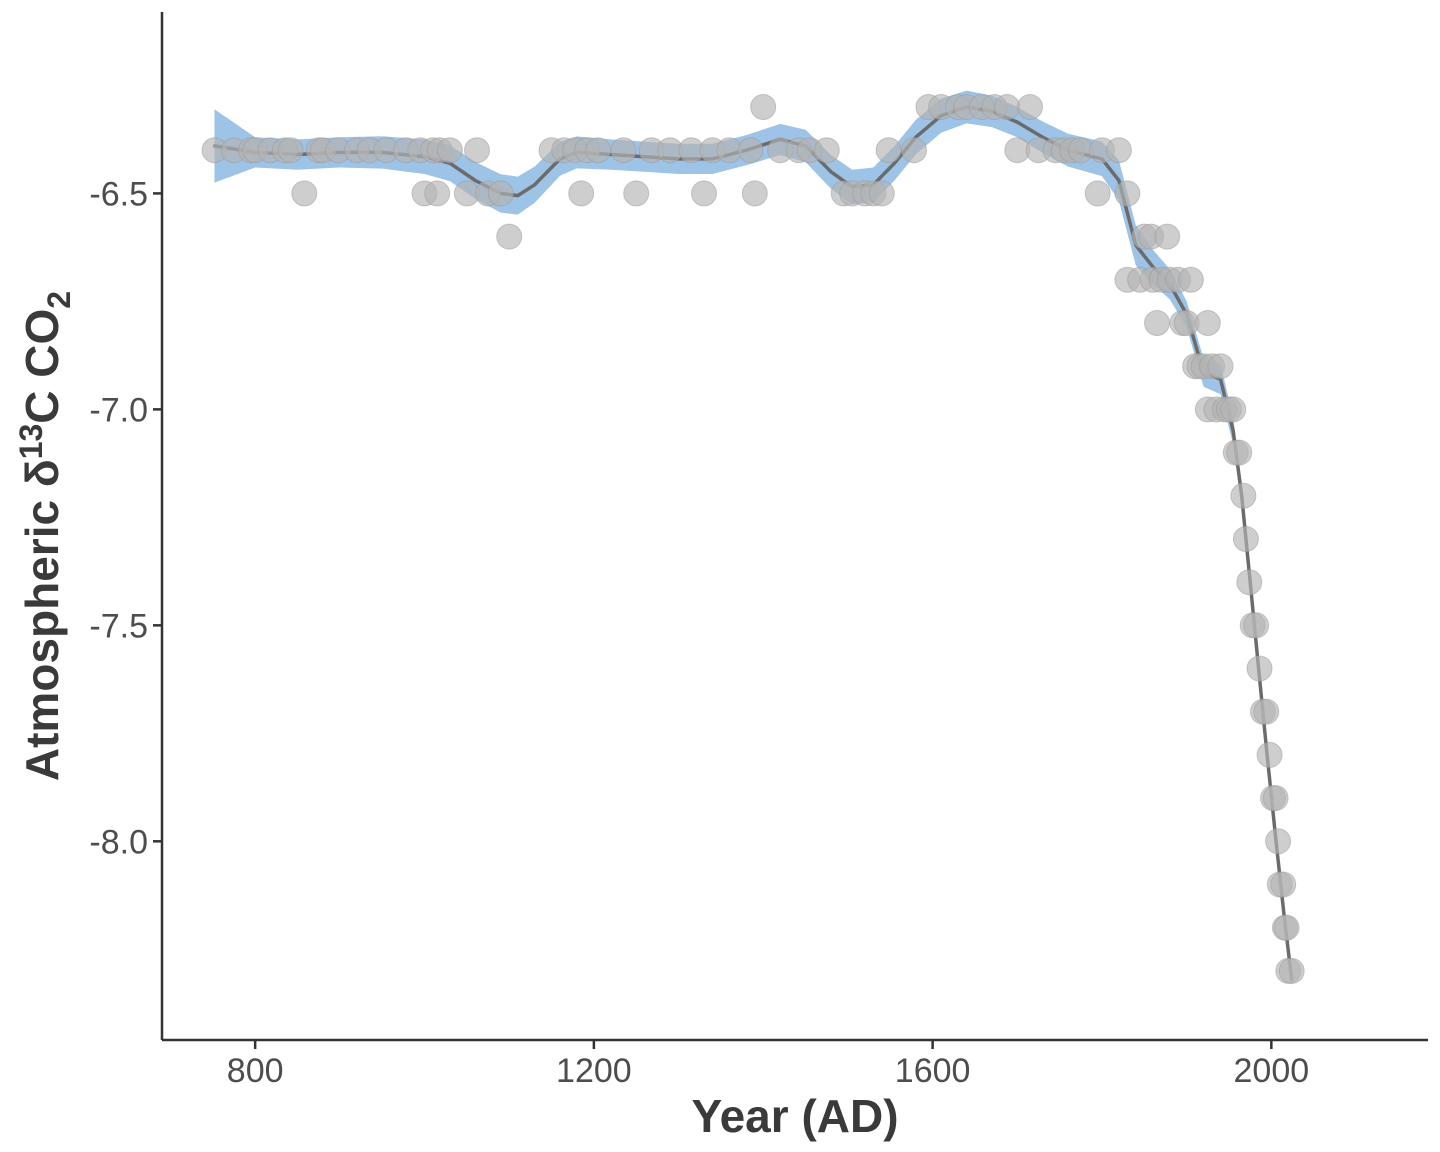 The height and width of the screenshot is (1152, 1440). What do you see at coordinates (794, 1116) in the screenshot?
I see `x-axis-title: Year (AD)` at bounding box center [794, 1116].